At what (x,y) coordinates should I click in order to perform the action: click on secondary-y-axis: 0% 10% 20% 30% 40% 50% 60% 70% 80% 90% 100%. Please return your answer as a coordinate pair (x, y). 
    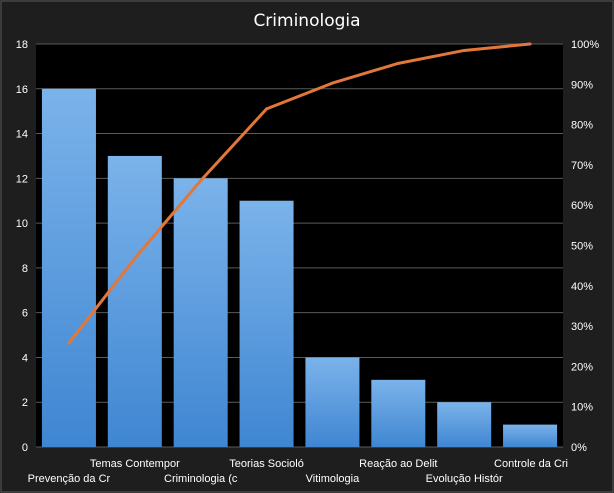
    Looking at the image, I should click on (585, 246).